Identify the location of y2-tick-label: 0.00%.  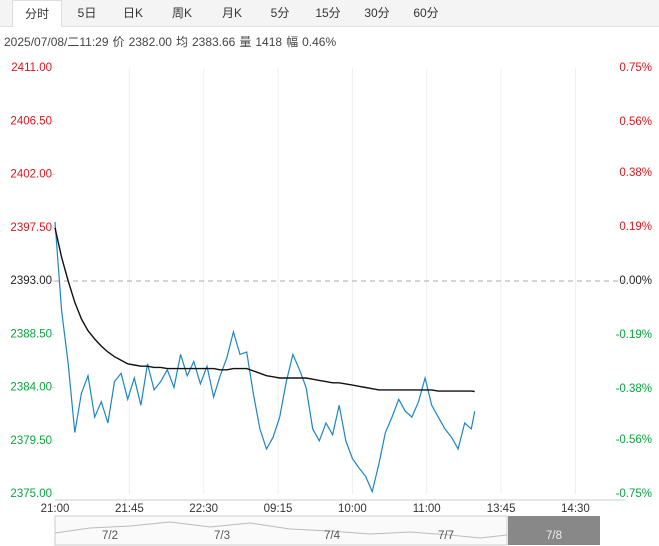
(635, 281).